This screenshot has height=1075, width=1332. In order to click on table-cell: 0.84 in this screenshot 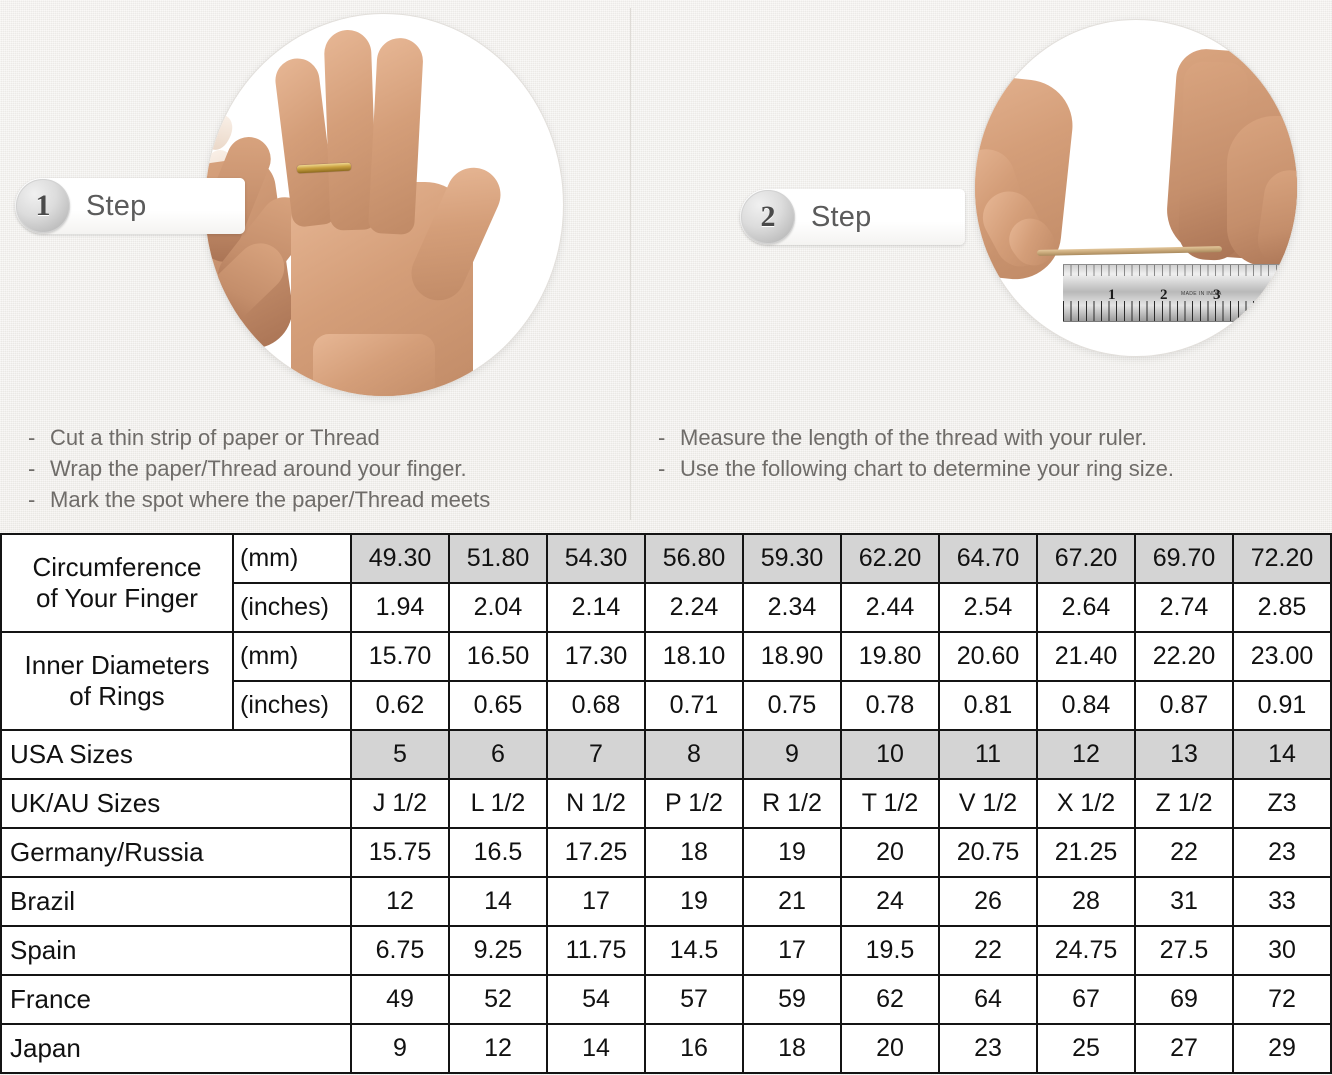, I will do `click(1086, 705)`.